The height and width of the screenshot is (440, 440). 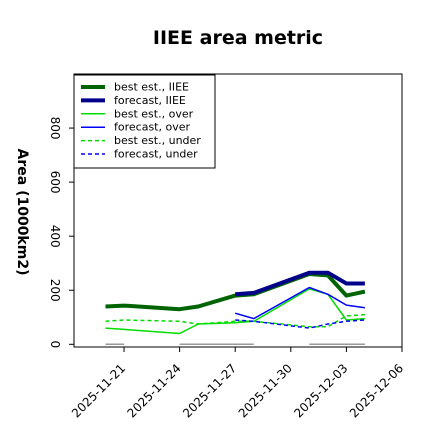 I want to click on x-tick-label: 2025-11-27, so click(x=209, y=390).